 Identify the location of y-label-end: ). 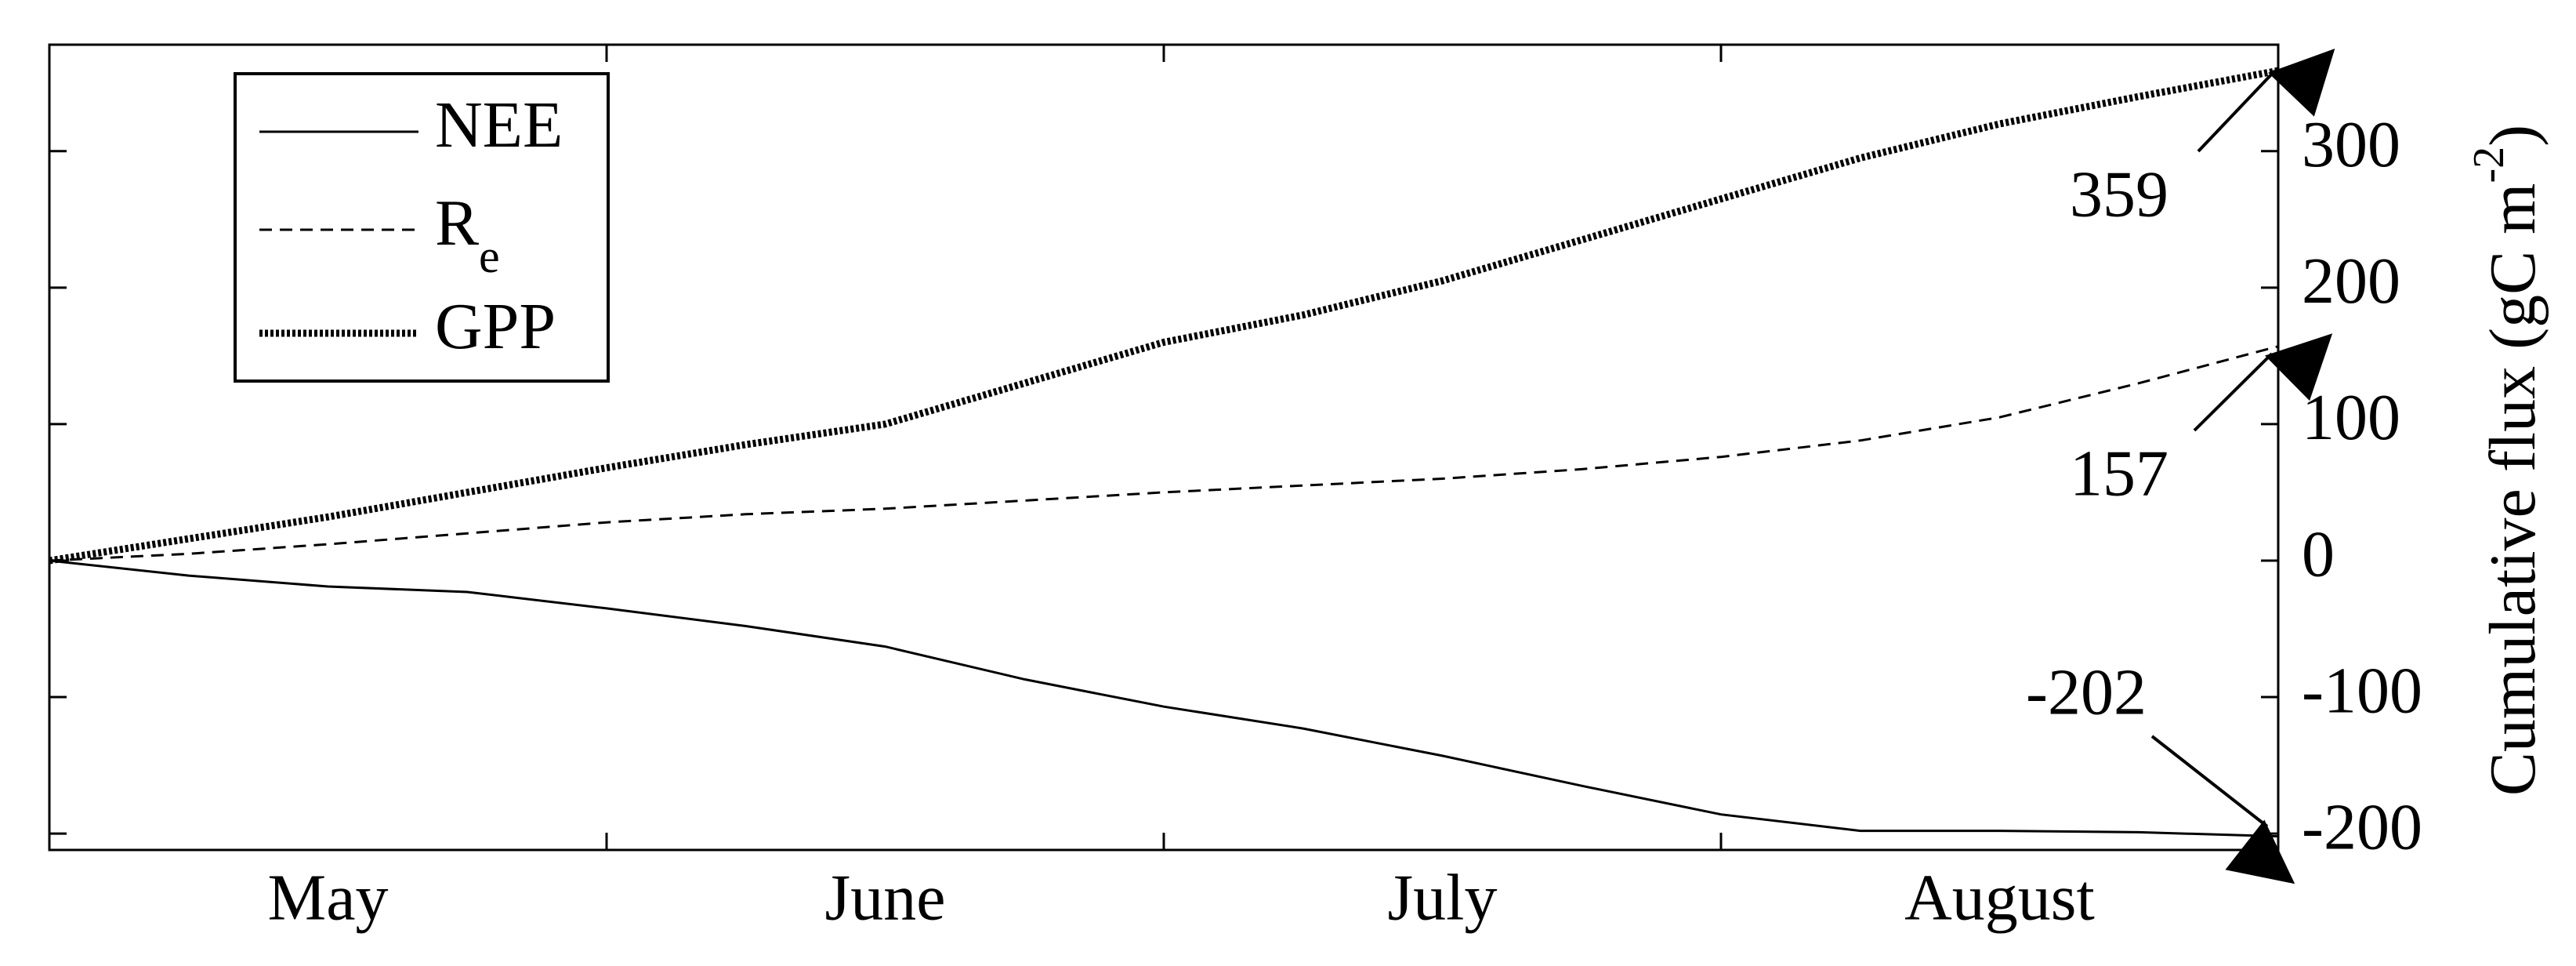
(2512, 136).